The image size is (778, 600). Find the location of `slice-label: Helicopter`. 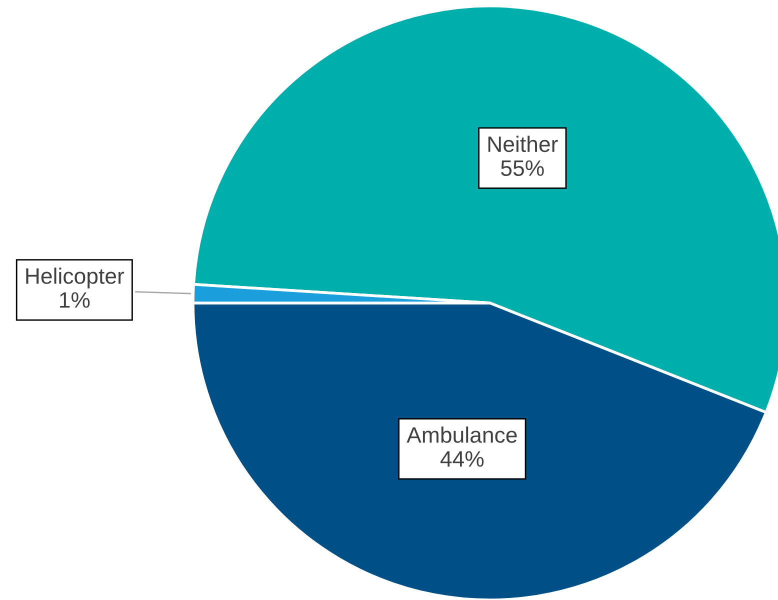

slice-label: Helicopter is located at coordinates (75, 278).